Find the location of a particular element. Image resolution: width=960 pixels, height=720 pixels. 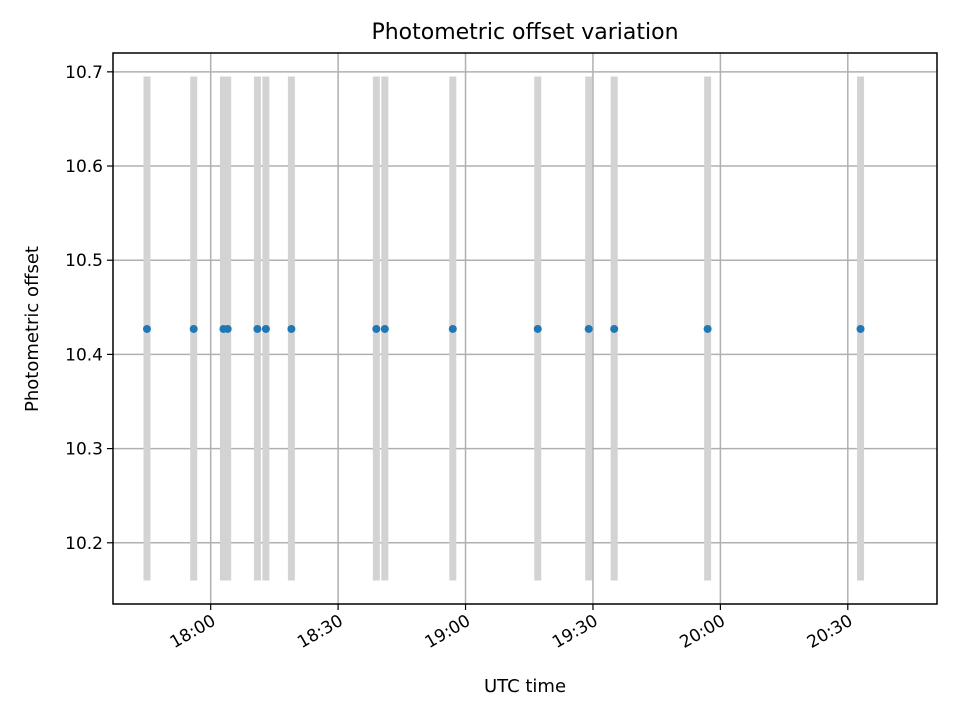

x-tick-label: 19:30 is located at coordinates (575, 632).